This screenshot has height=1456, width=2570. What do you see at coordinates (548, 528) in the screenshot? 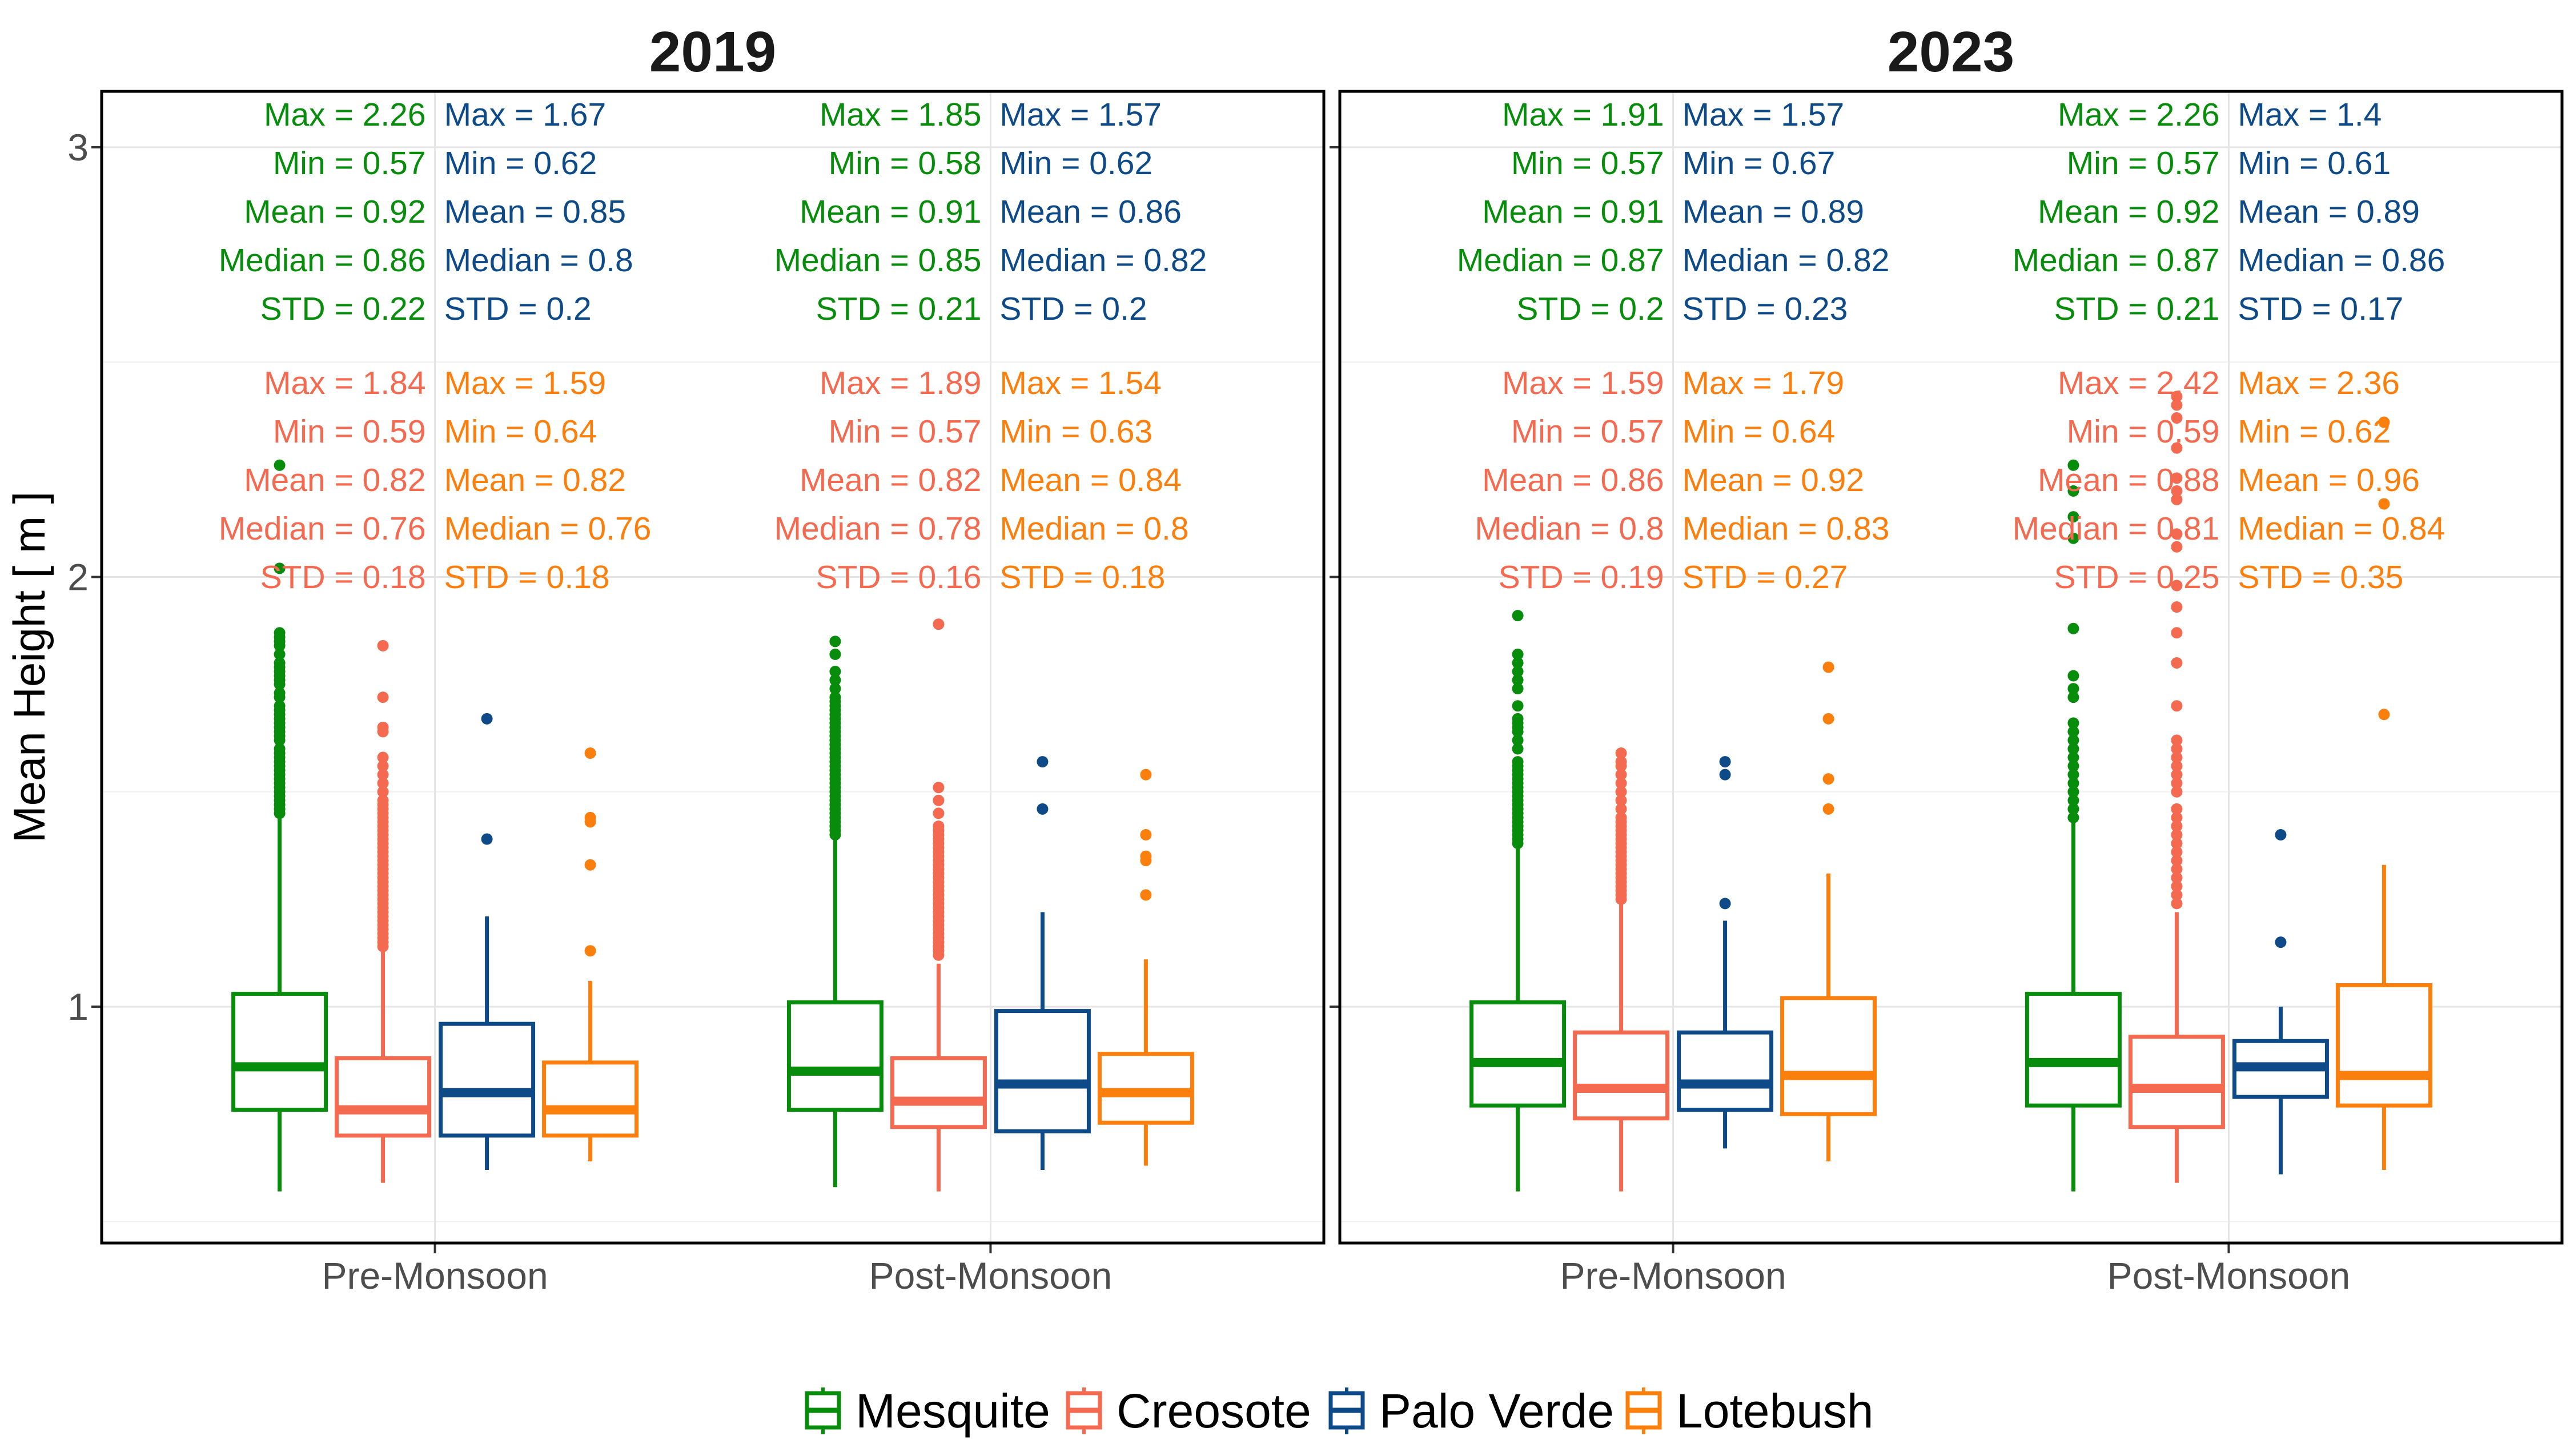
I see `stat-label: Median = 0.76` at bounding box center [548, 528].